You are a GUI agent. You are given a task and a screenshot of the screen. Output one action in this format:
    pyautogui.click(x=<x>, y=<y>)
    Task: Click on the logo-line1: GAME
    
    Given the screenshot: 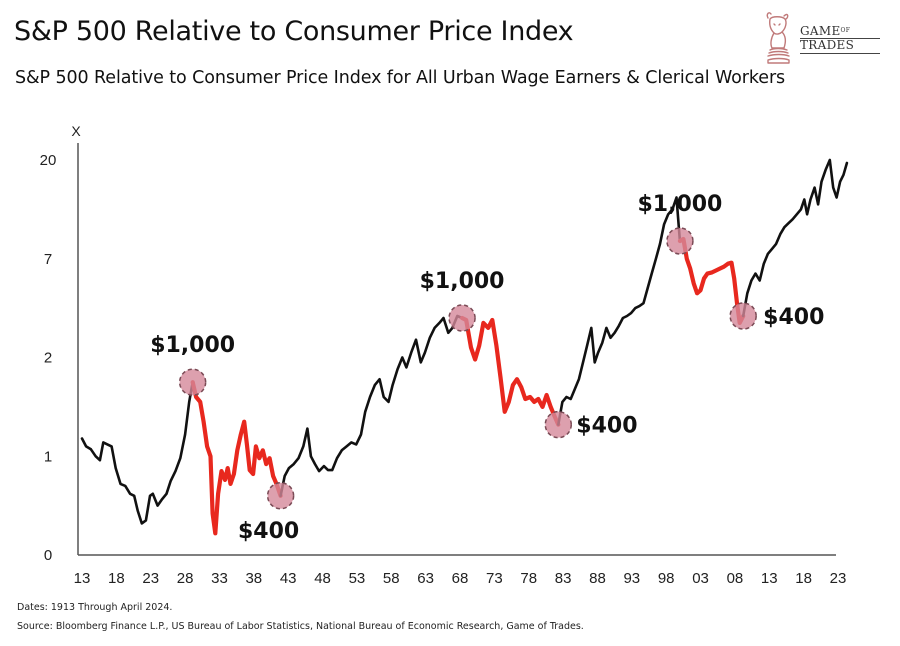 What is the action you would take?
    pyautogui.click(x=820, y=31)
    